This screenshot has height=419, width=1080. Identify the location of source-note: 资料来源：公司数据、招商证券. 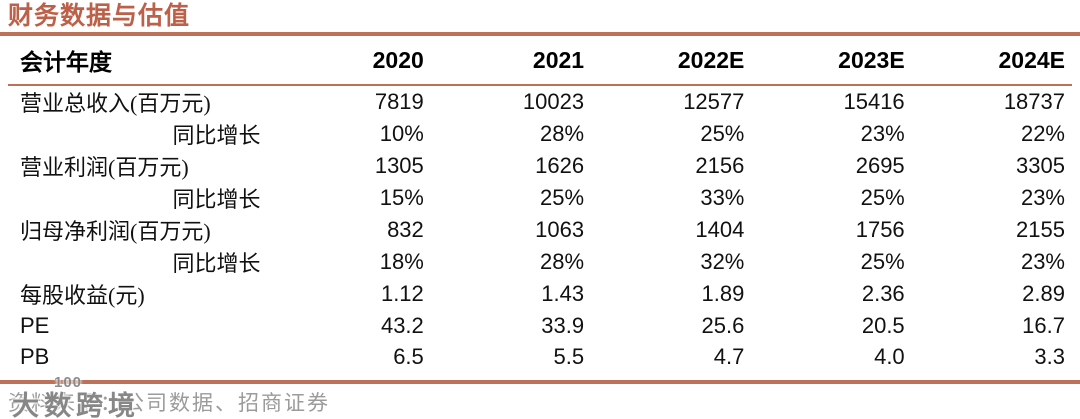
(169, 403).